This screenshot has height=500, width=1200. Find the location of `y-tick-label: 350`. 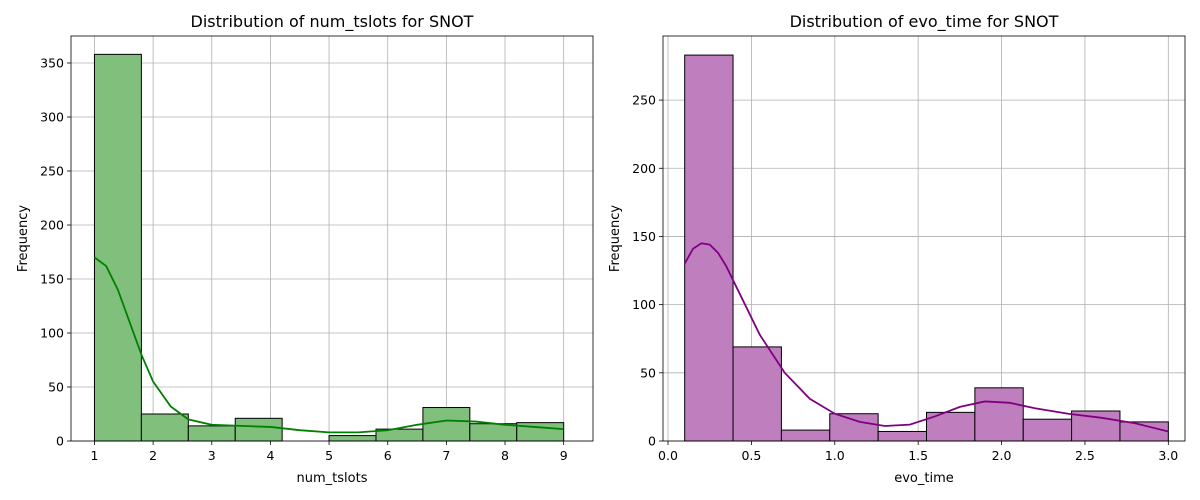

y-tick-label: 350 is located at coordinates (52, 63).